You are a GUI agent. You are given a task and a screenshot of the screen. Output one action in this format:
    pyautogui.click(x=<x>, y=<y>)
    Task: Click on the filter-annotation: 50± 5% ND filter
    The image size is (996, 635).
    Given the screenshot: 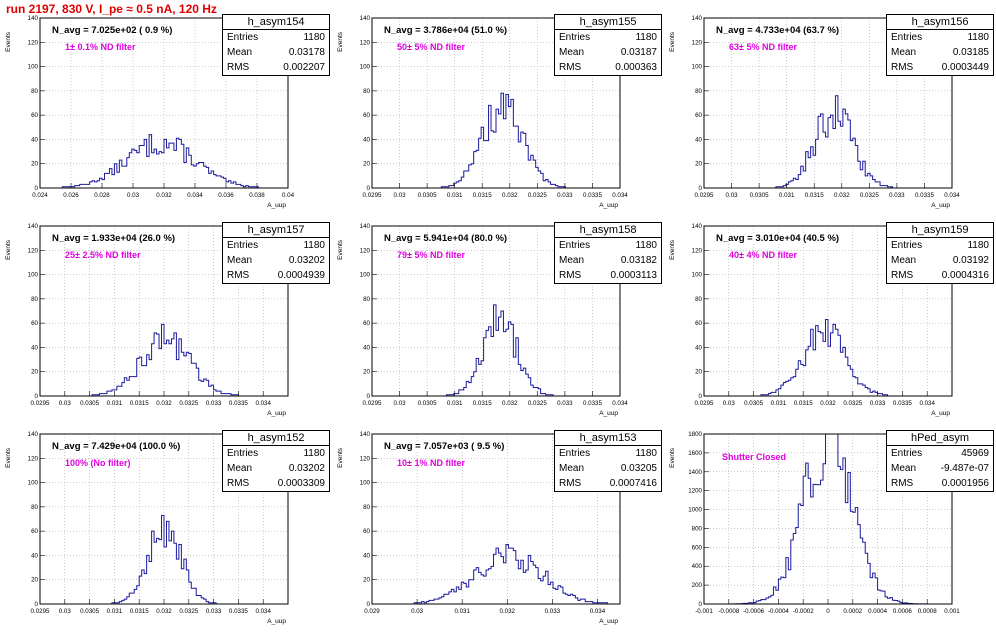 What is the action you would take?
    pyautogui.click(x=431, y=47)
    